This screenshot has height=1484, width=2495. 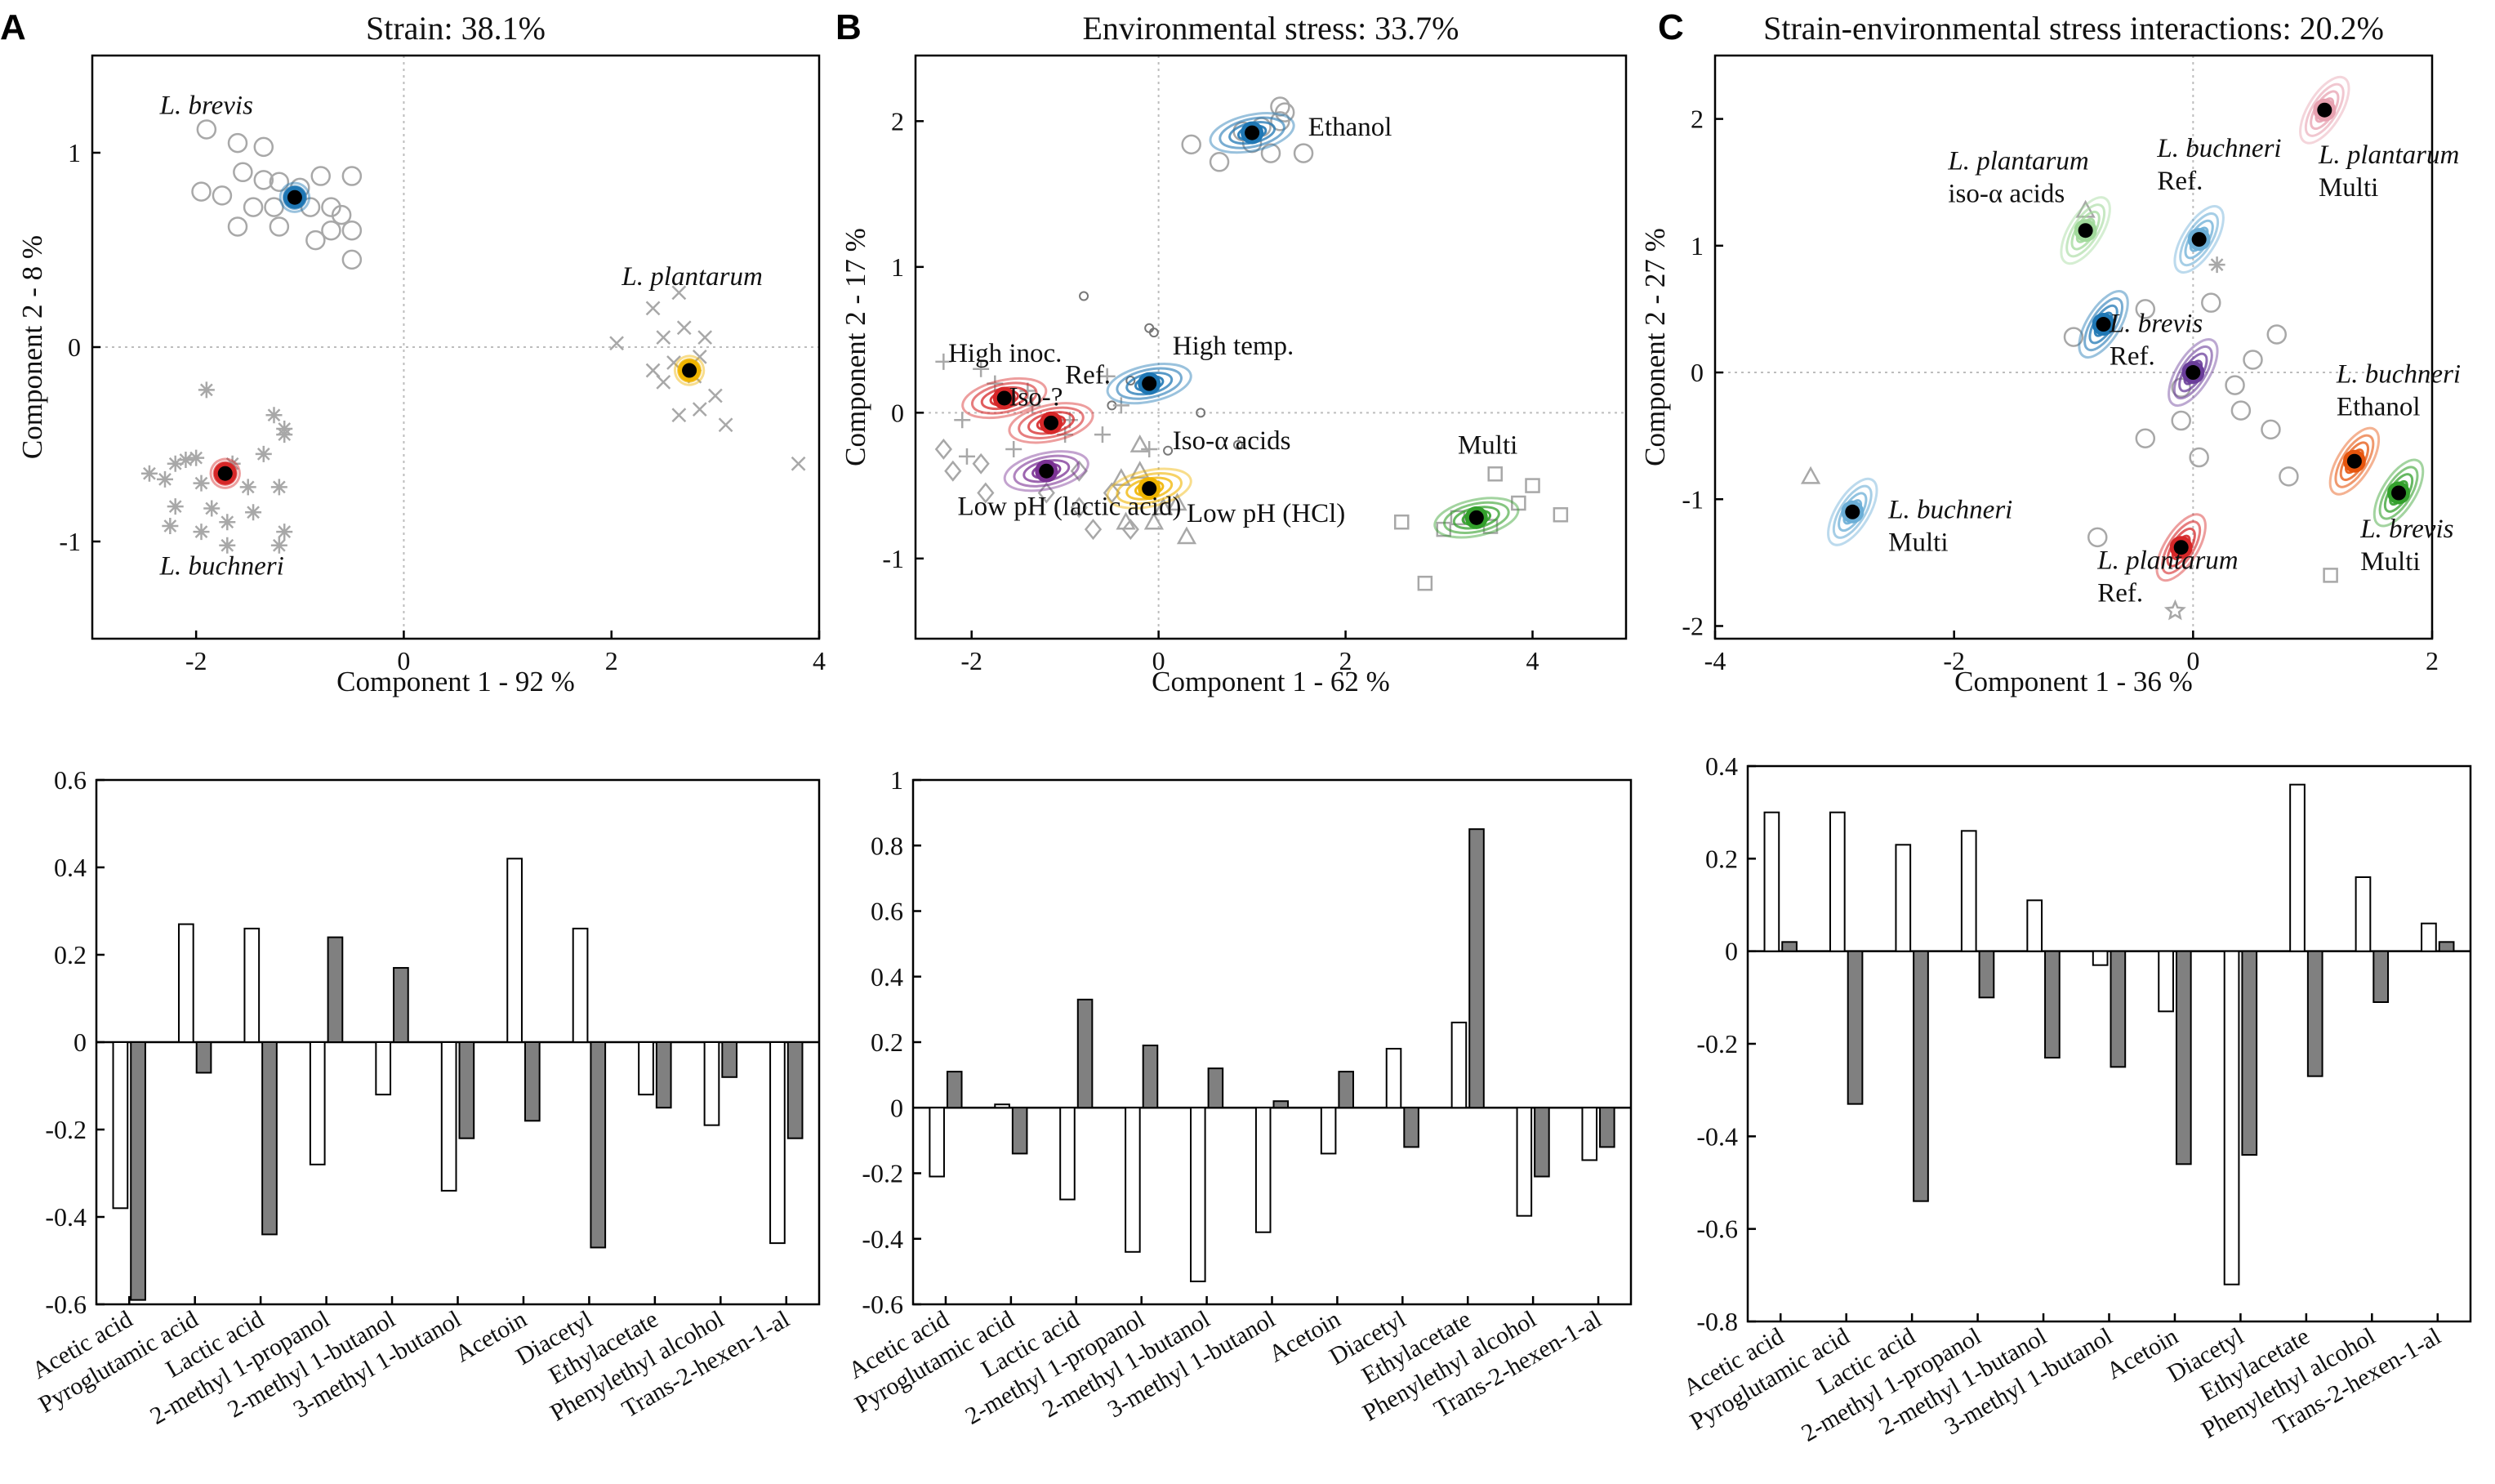 What do you see at coordinates (1487, 445) in the screenshot?
I see `annotation: Multi` at bounding box center [1487, 445].